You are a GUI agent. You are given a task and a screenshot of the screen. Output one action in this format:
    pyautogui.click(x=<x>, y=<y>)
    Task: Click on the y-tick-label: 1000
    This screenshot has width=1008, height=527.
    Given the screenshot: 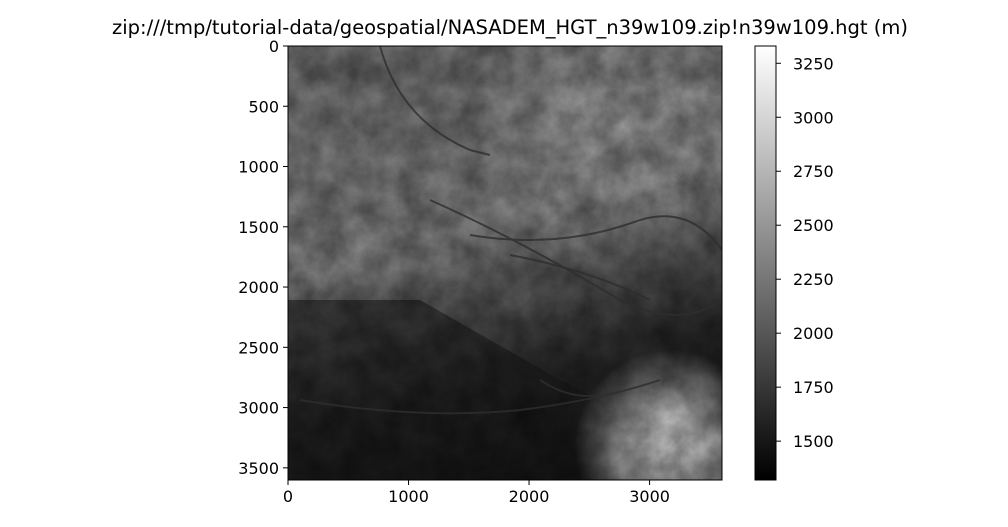 What is the action you would take?
    pyautogui.click(x=258, y=167)
    